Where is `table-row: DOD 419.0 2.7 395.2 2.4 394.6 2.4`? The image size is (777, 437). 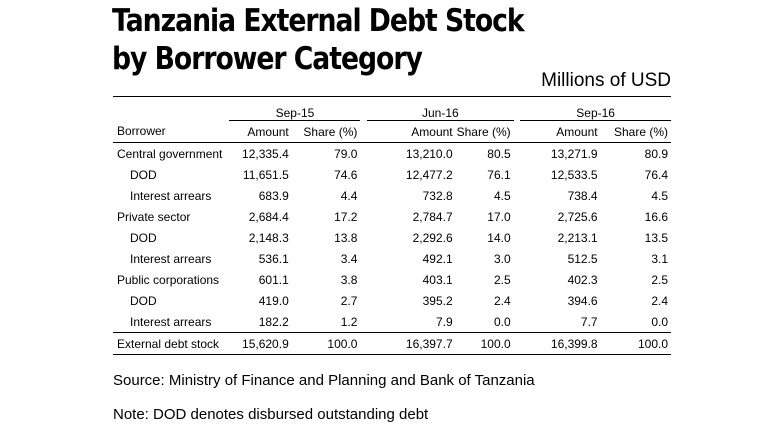 table-row: DOD 419.0 2.7 395.2 2.4 394.6 2.4 is located at coordinates (392, 300).